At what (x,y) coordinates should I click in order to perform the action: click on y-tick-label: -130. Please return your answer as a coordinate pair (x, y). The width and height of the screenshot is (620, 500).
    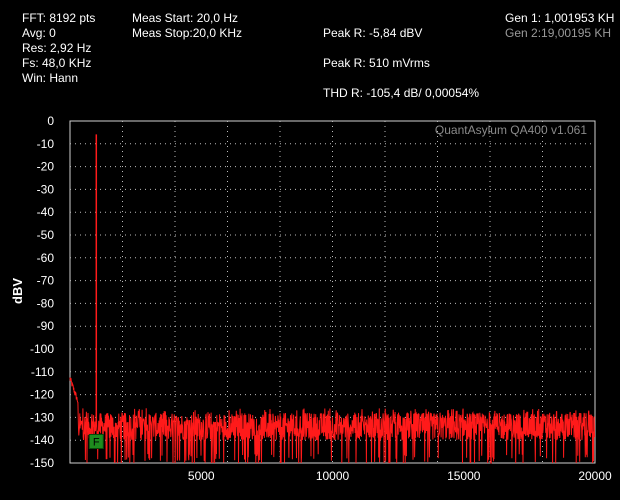
    Looking at the image, I should click on (42, 417).